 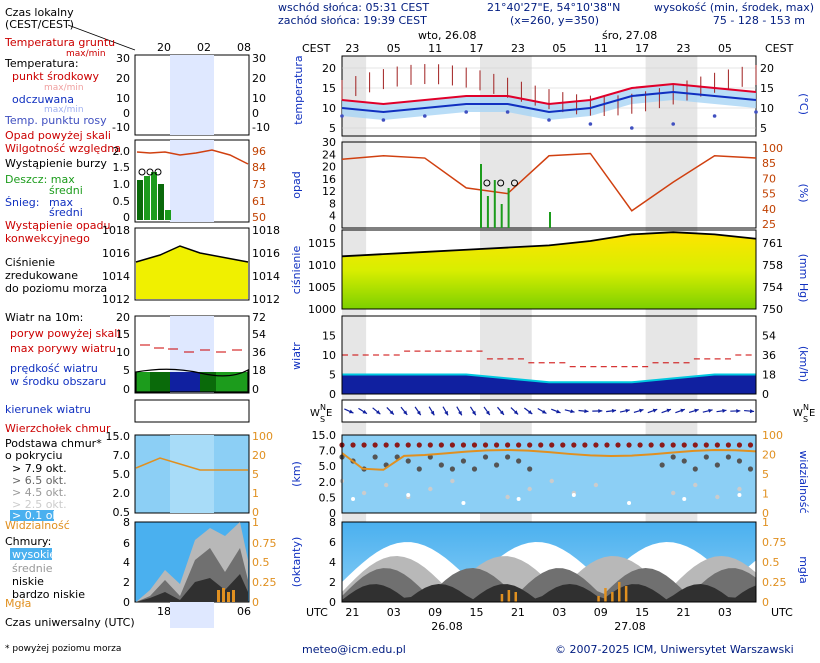 What do you see at coordinates (30, 262) in the screenshot?
I see `legend-pressure-1: Ciśnienie` at bounding box center [30, 262].